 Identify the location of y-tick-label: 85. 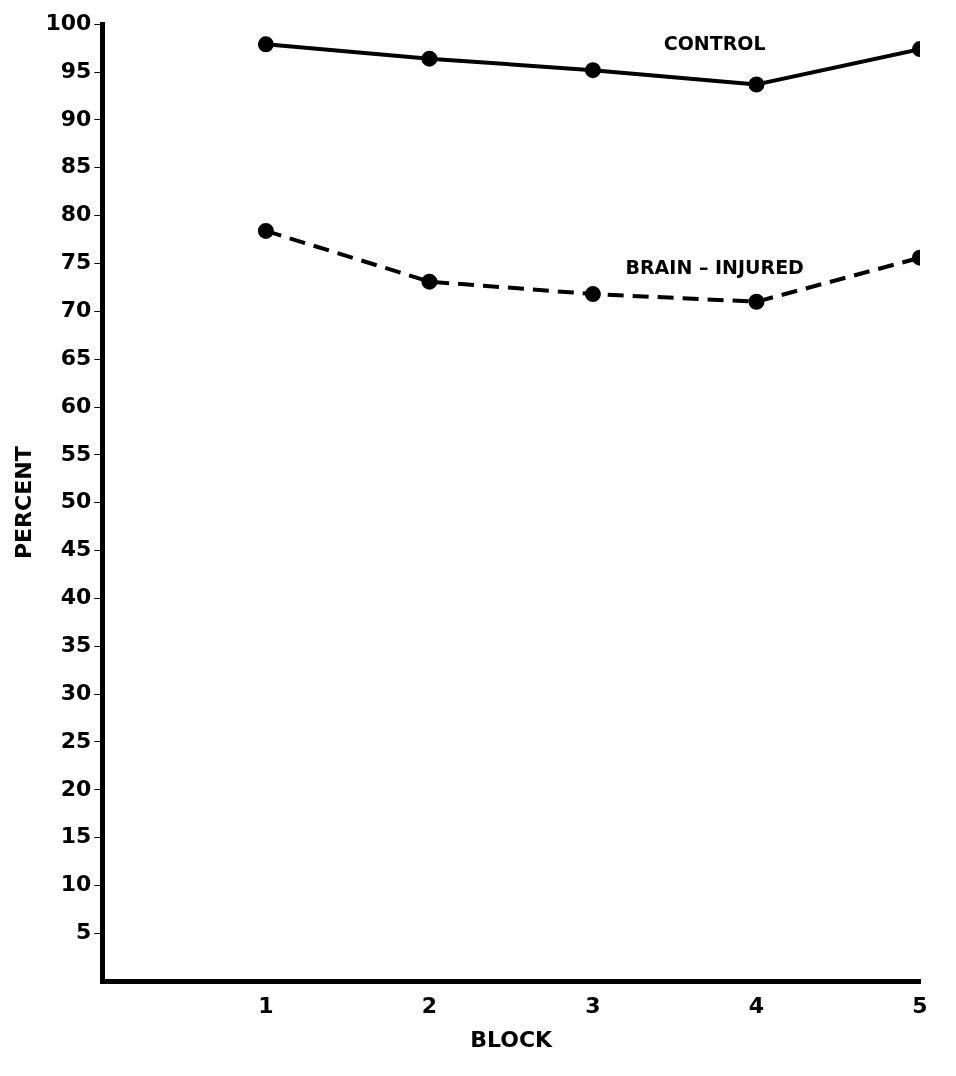
(76, 166).